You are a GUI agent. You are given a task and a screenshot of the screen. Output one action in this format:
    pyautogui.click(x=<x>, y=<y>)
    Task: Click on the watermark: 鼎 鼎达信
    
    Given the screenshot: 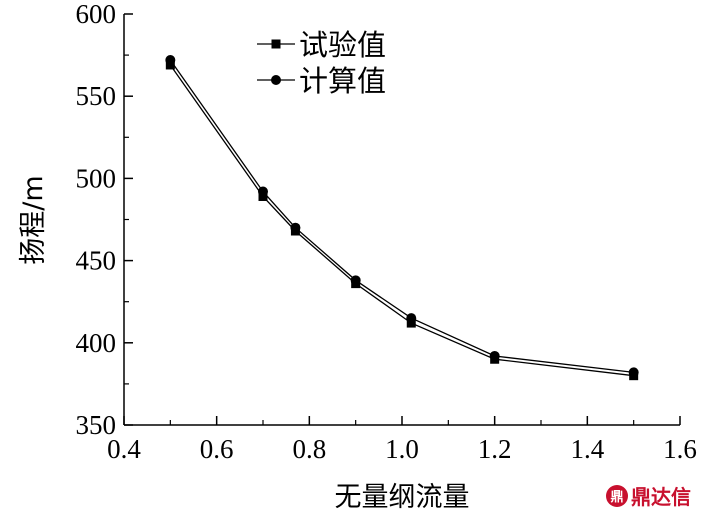 What is the action you would take?
    pyautogui.click(x=648, y=495)
    